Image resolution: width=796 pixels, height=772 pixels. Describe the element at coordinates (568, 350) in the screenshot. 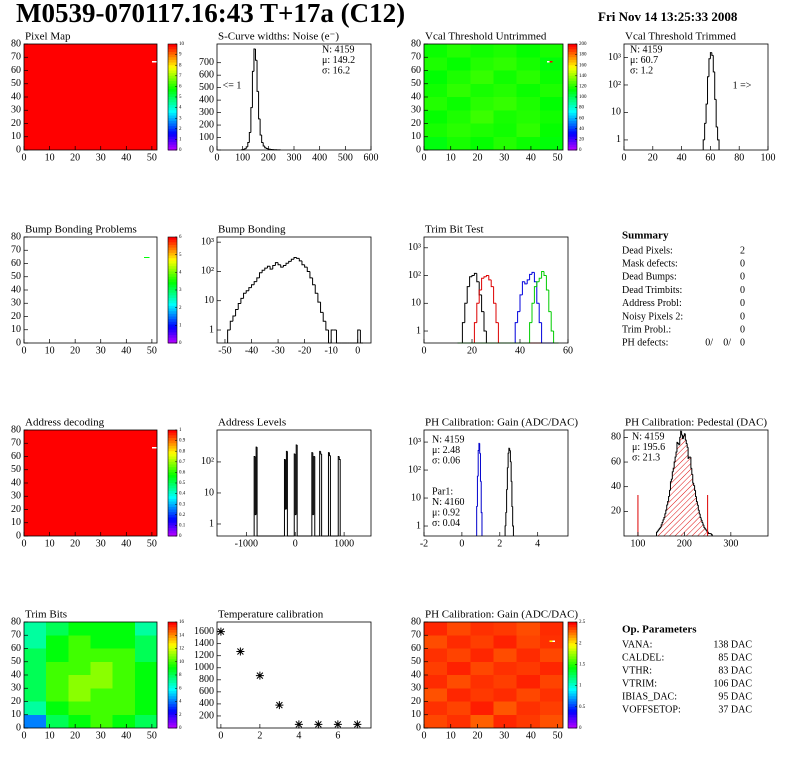

I see `x-tick-label: 60` at that location.